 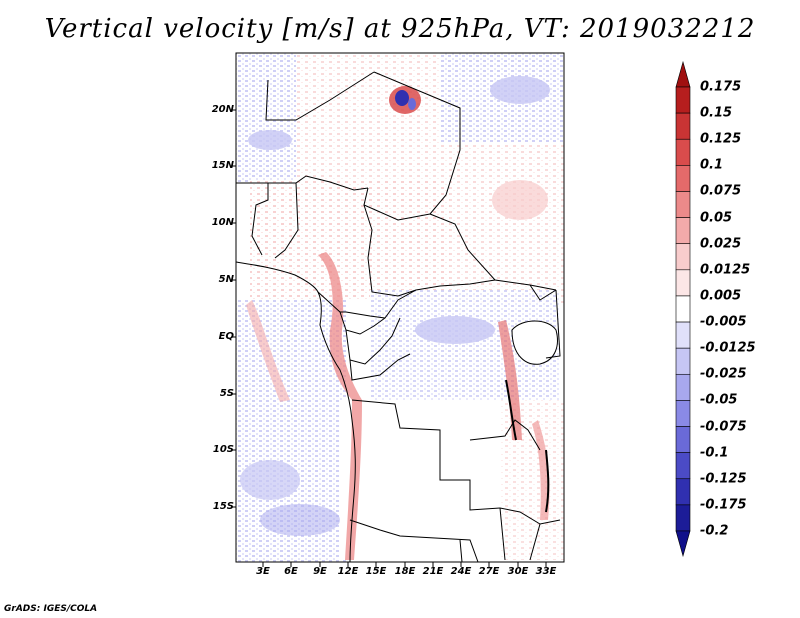 I want to click on colorbar-label: 0.005, so click(x=721, y=296).